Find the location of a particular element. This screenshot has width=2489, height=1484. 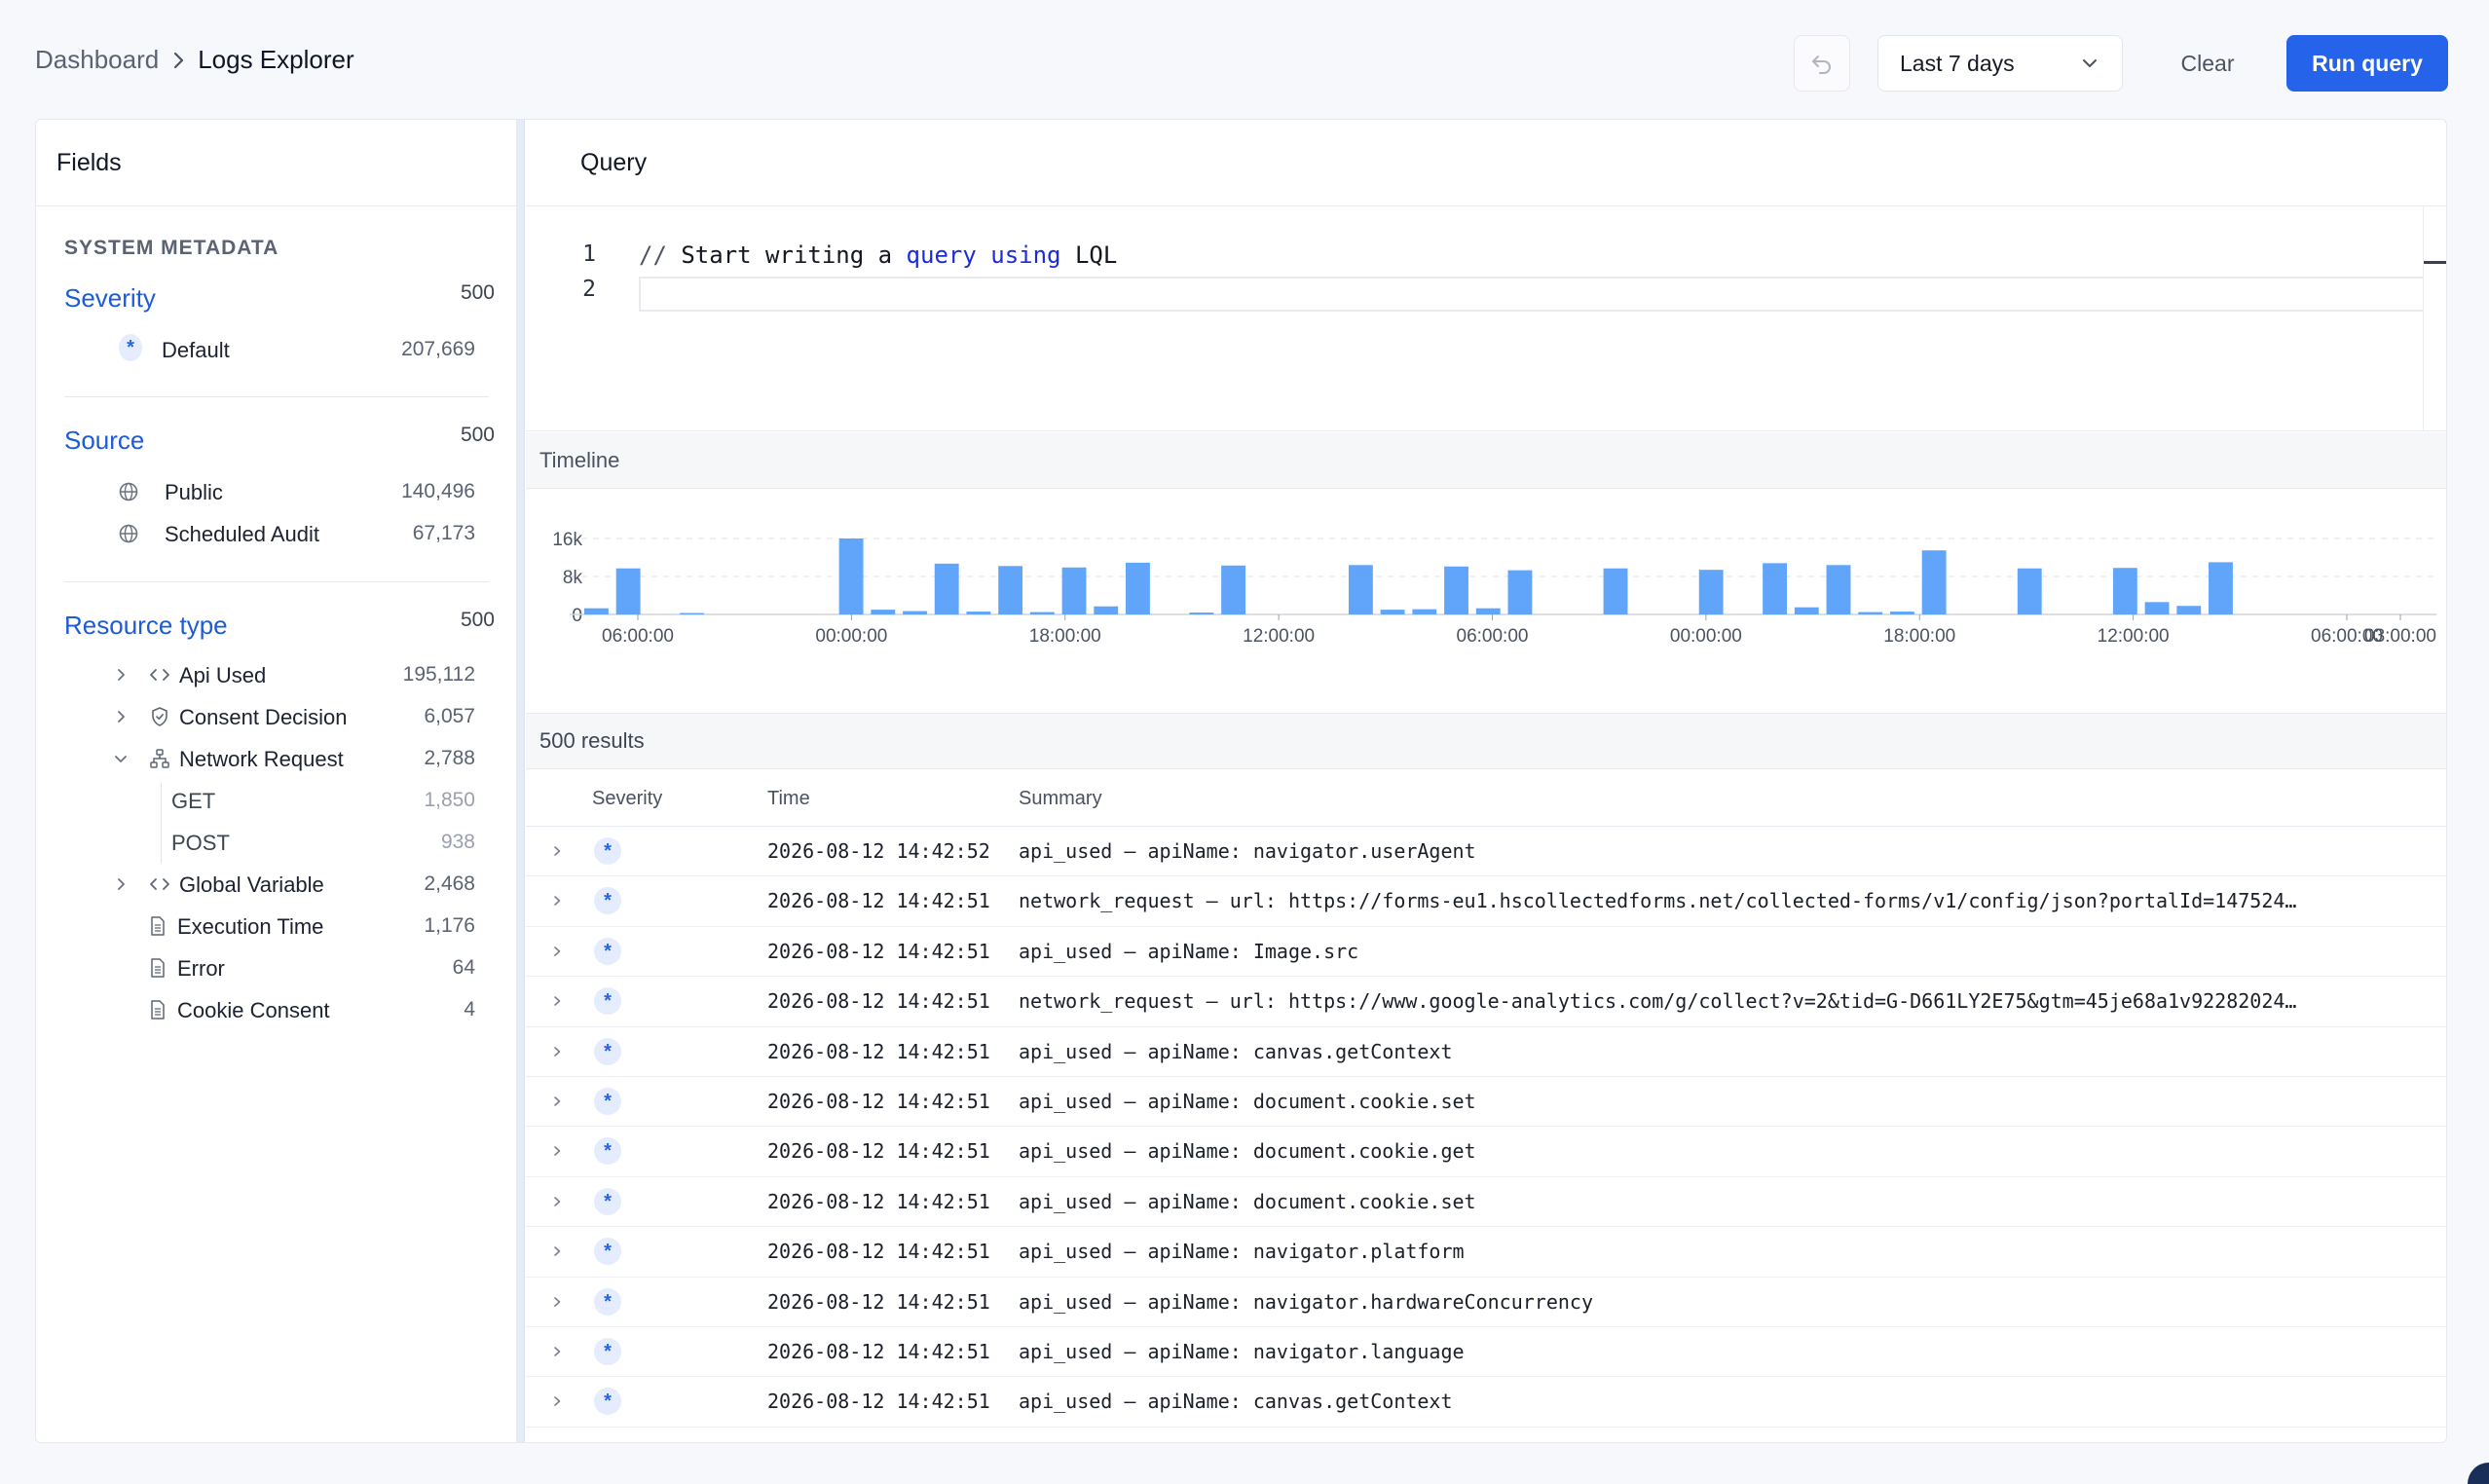

field-count: 64 is located at coordinates (464, 967).